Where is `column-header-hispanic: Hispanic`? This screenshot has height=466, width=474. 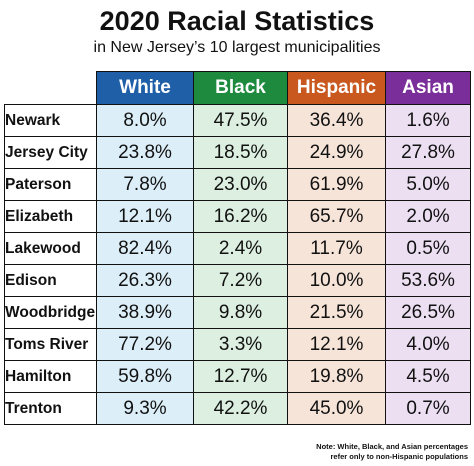
column-header-hispanic: Hispanic is located at coordinates (336, 88).